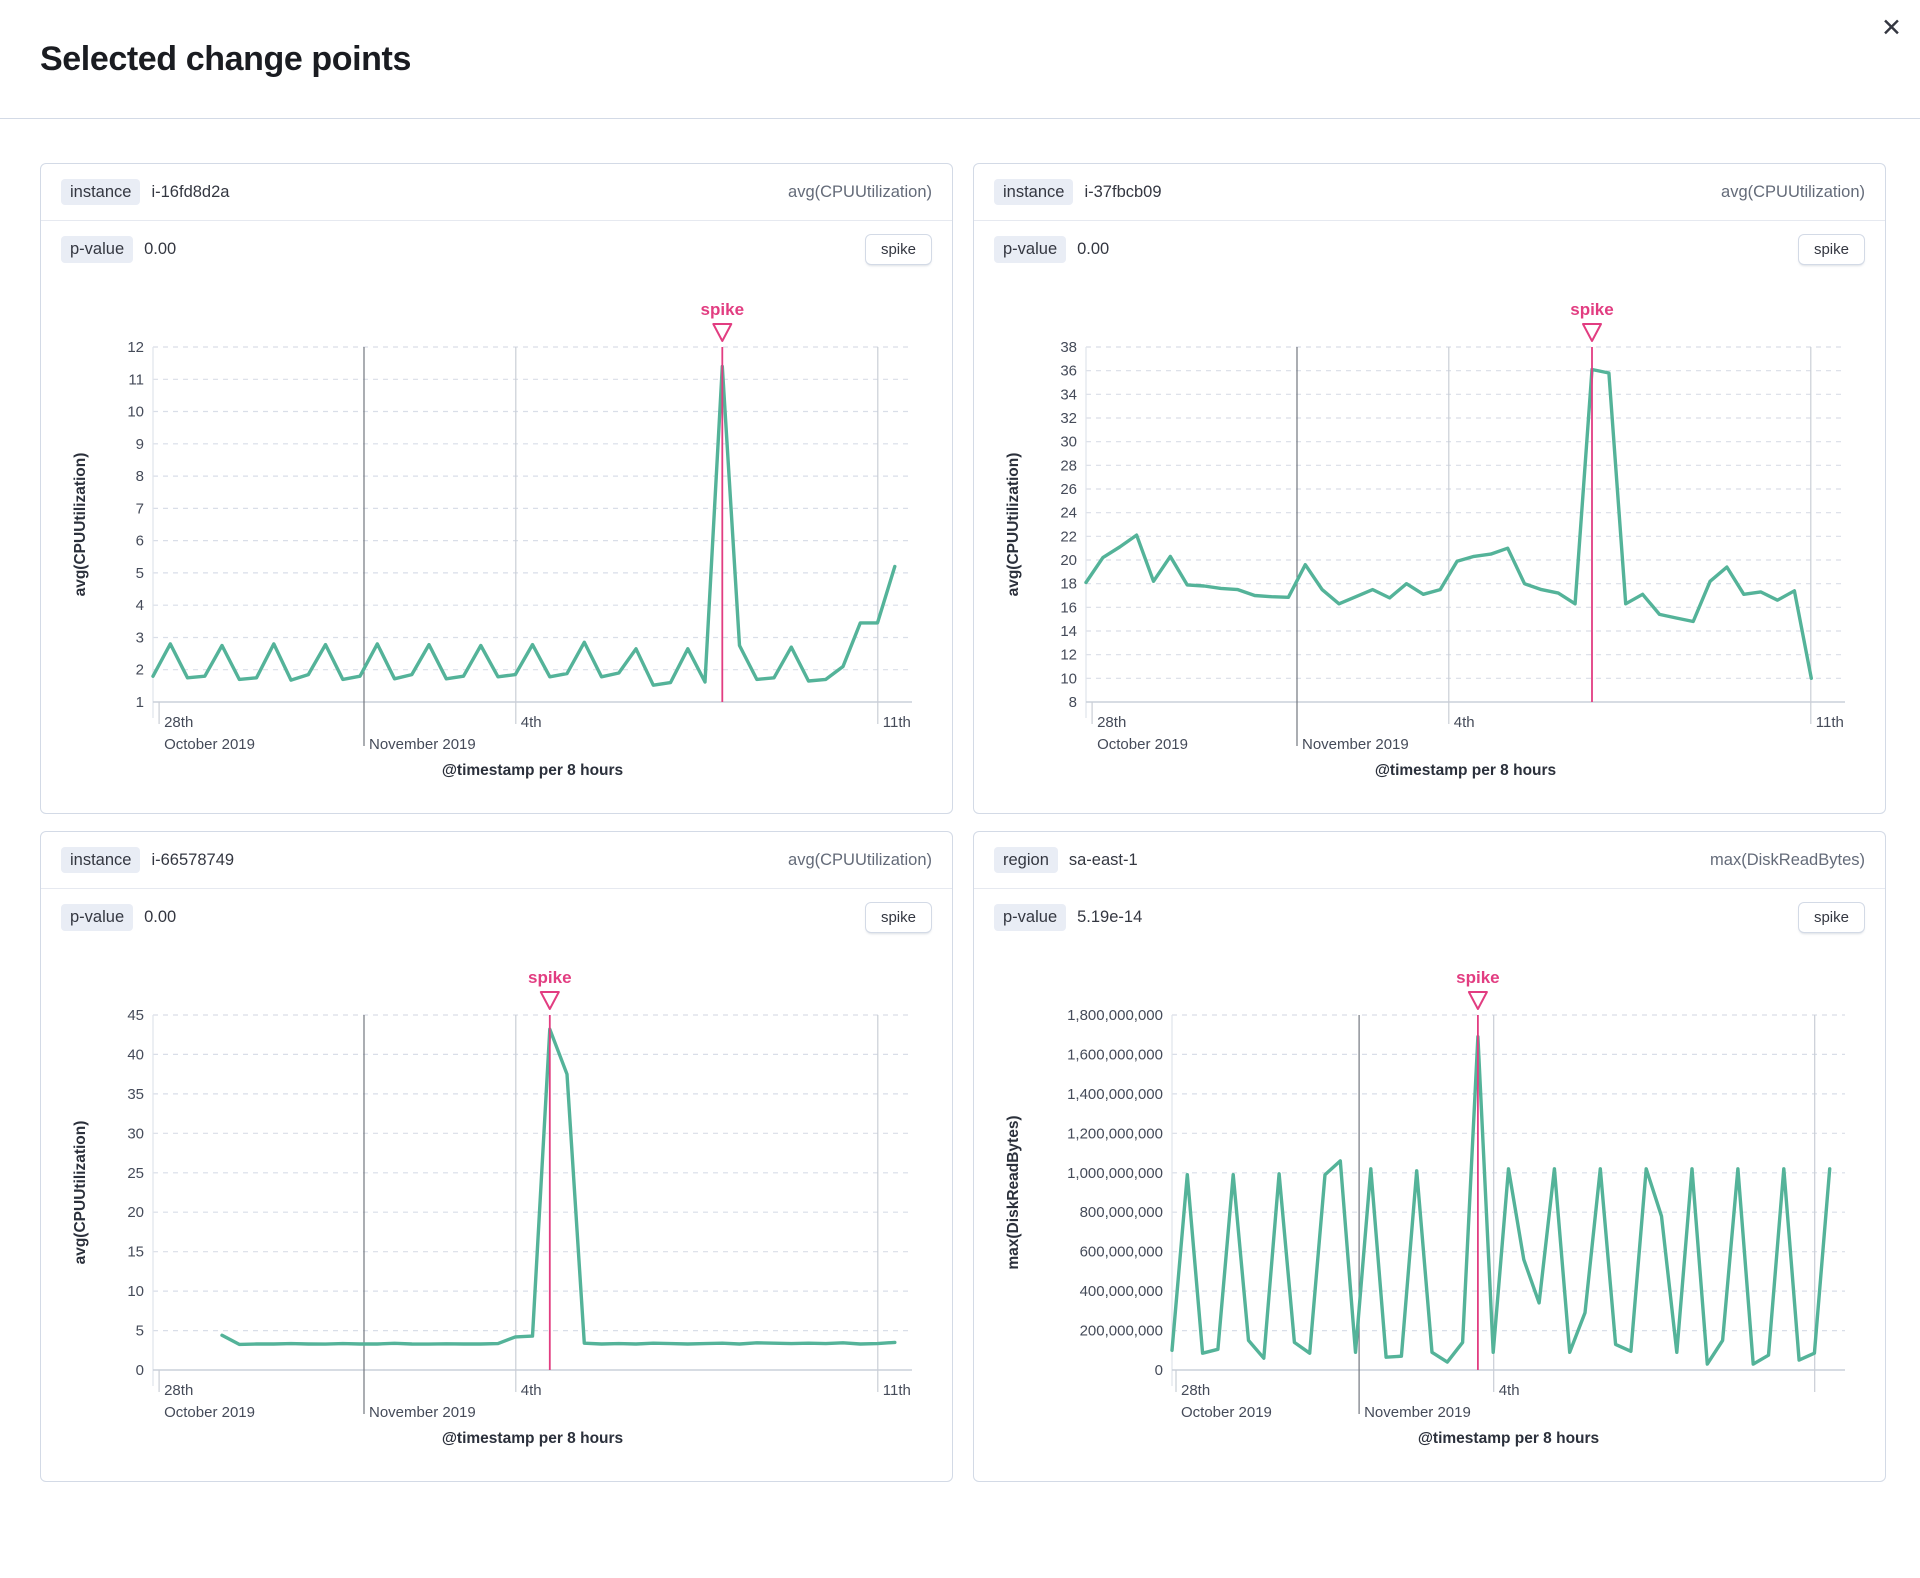 The width and height of the screenshot is (1920, 1578). What do you see at coordinates (135, 1252) in the screenshot?
I see `svg-text: 15` at bounding box center [135, 1252].